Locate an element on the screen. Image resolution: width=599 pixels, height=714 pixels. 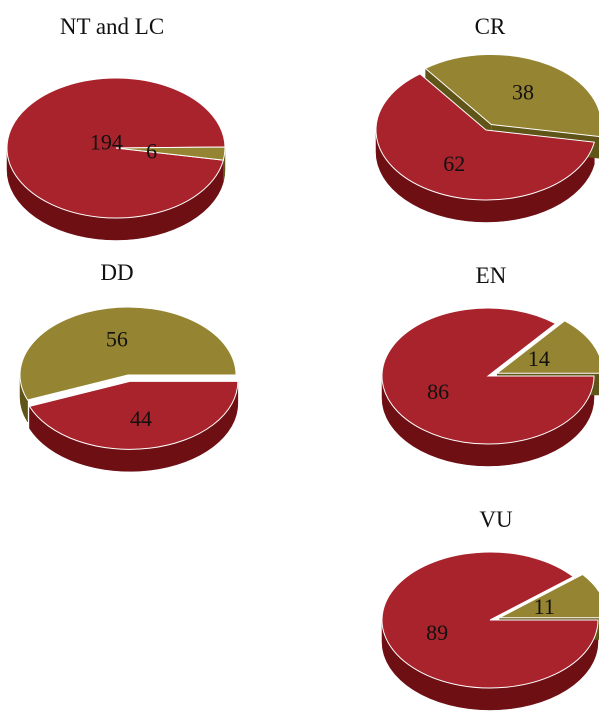
pie-chart-2: CR 62 38 is located at coordinates (487, 118).